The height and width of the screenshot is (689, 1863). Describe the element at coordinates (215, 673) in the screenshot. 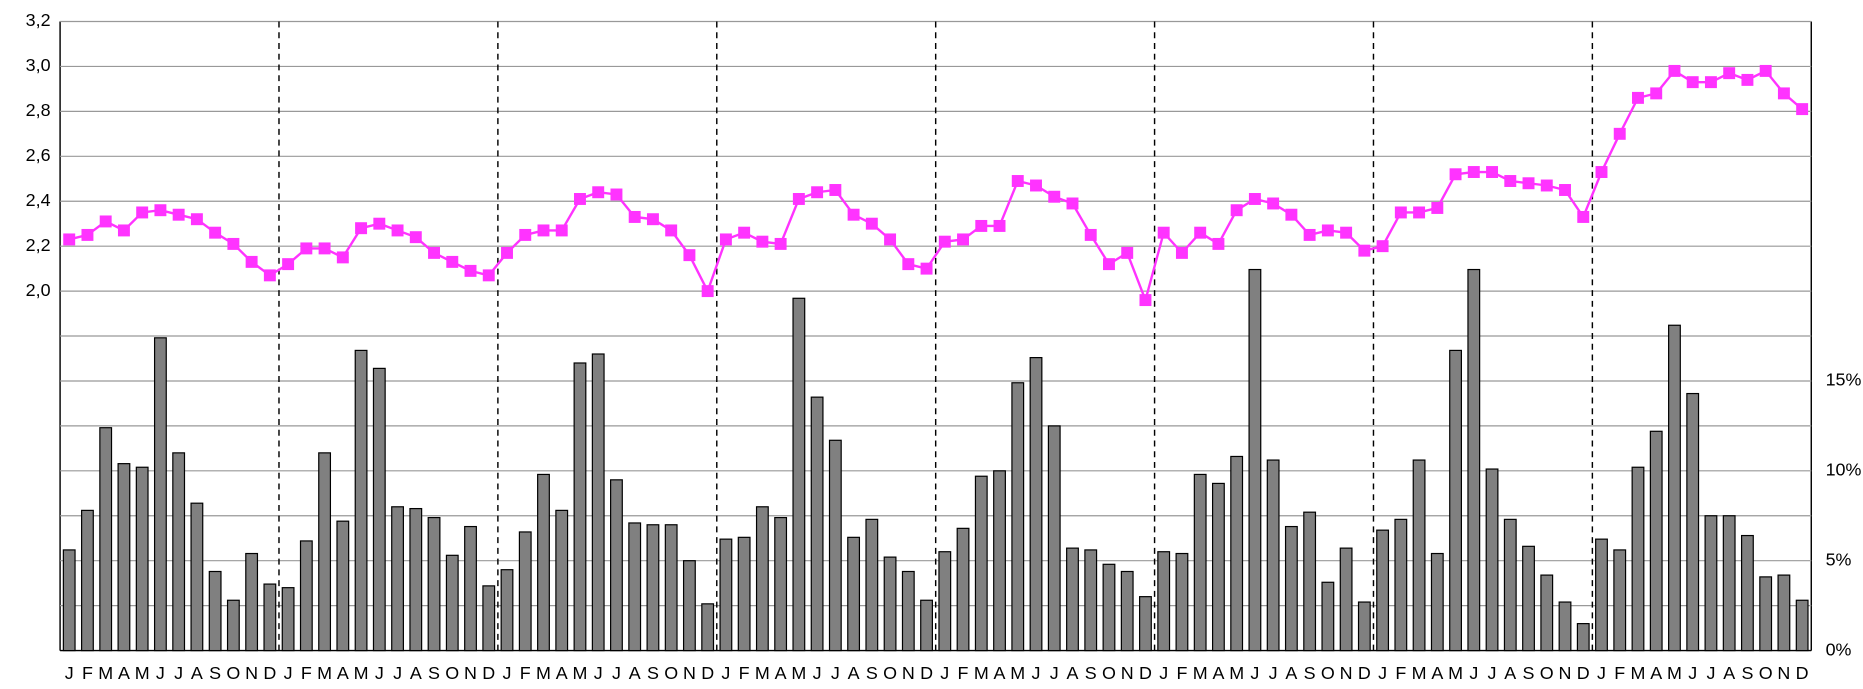

I see `x-tick-label: S` at that location.